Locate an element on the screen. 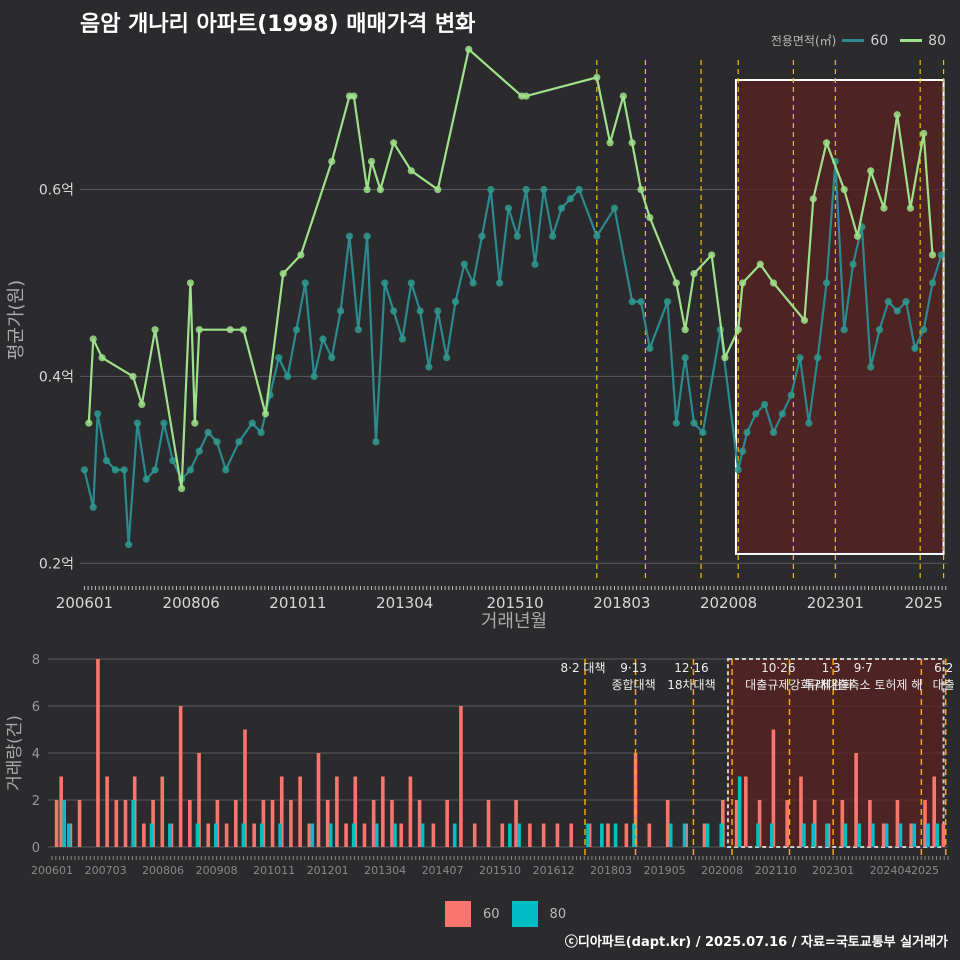 Image resolution: width=960 pixels, height=960 pixels. bar-highlight-region is located at coordinates (835, 753).